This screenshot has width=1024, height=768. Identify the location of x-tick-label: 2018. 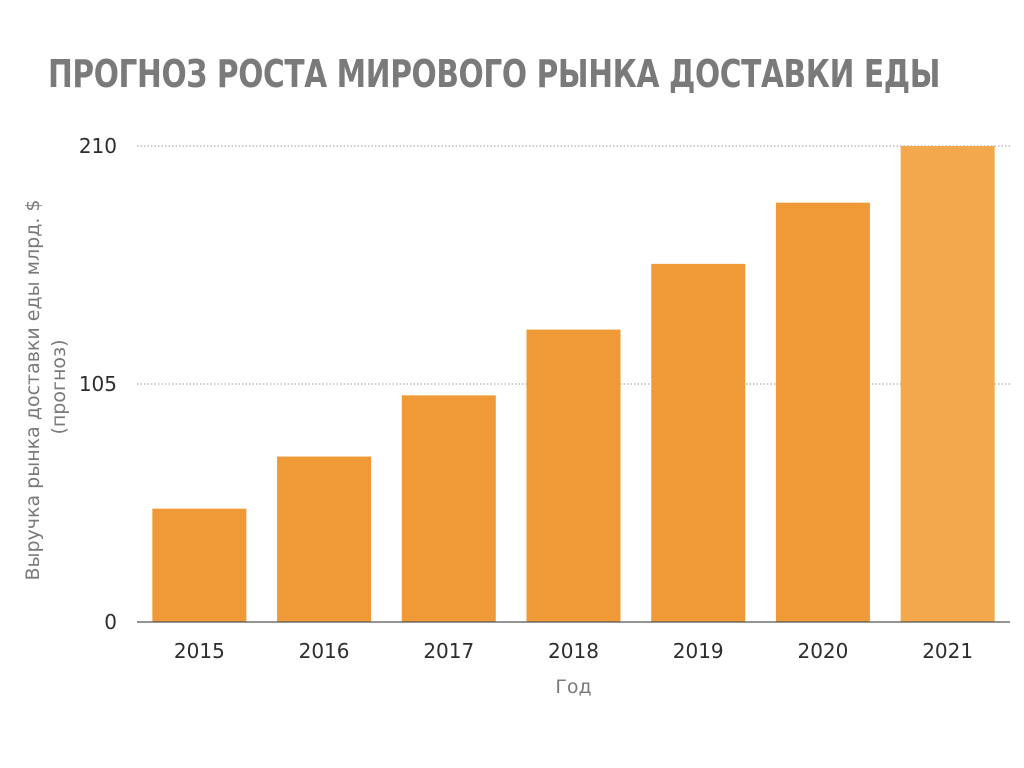
(573, 651).